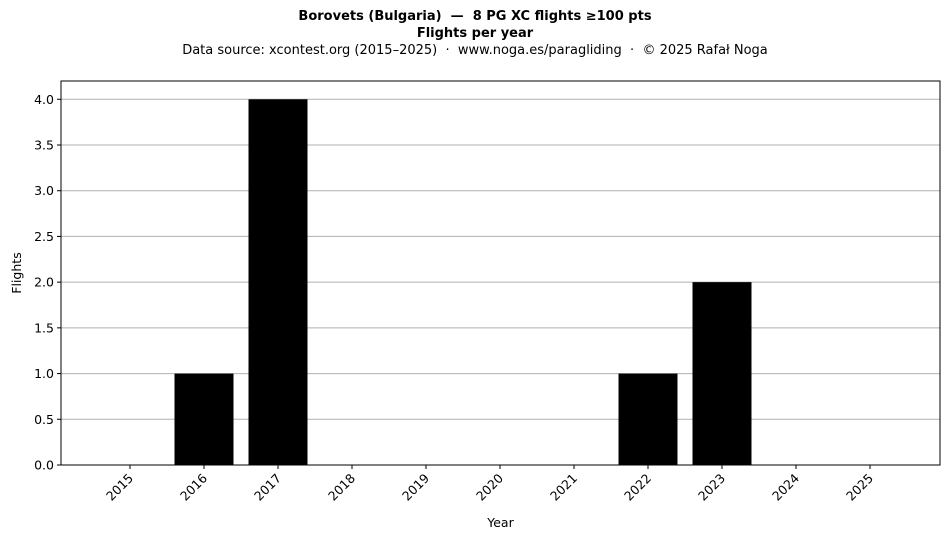 The height and width of the screenshot is (539, 950). Describe the element at coordinates (44, 145) in the screenshot. I see `y-tick-label: 3.5` at that location.